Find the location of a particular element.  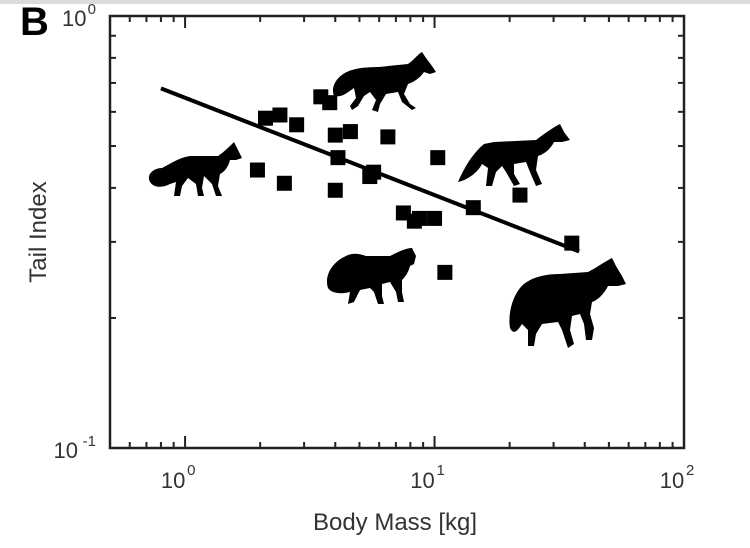

x-tick-label-exponent: 0 is located at coordinates (191, 470).